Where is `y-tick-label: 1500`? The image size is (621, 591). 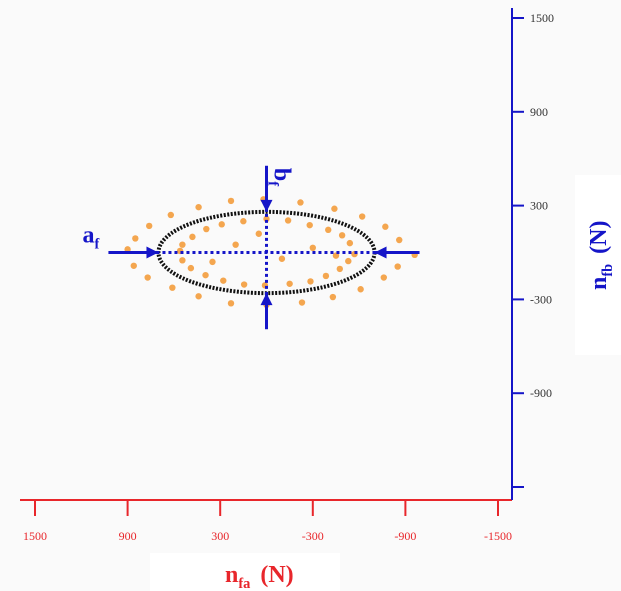
y-tick-label: 1500 is located at coordinates (542, 18).